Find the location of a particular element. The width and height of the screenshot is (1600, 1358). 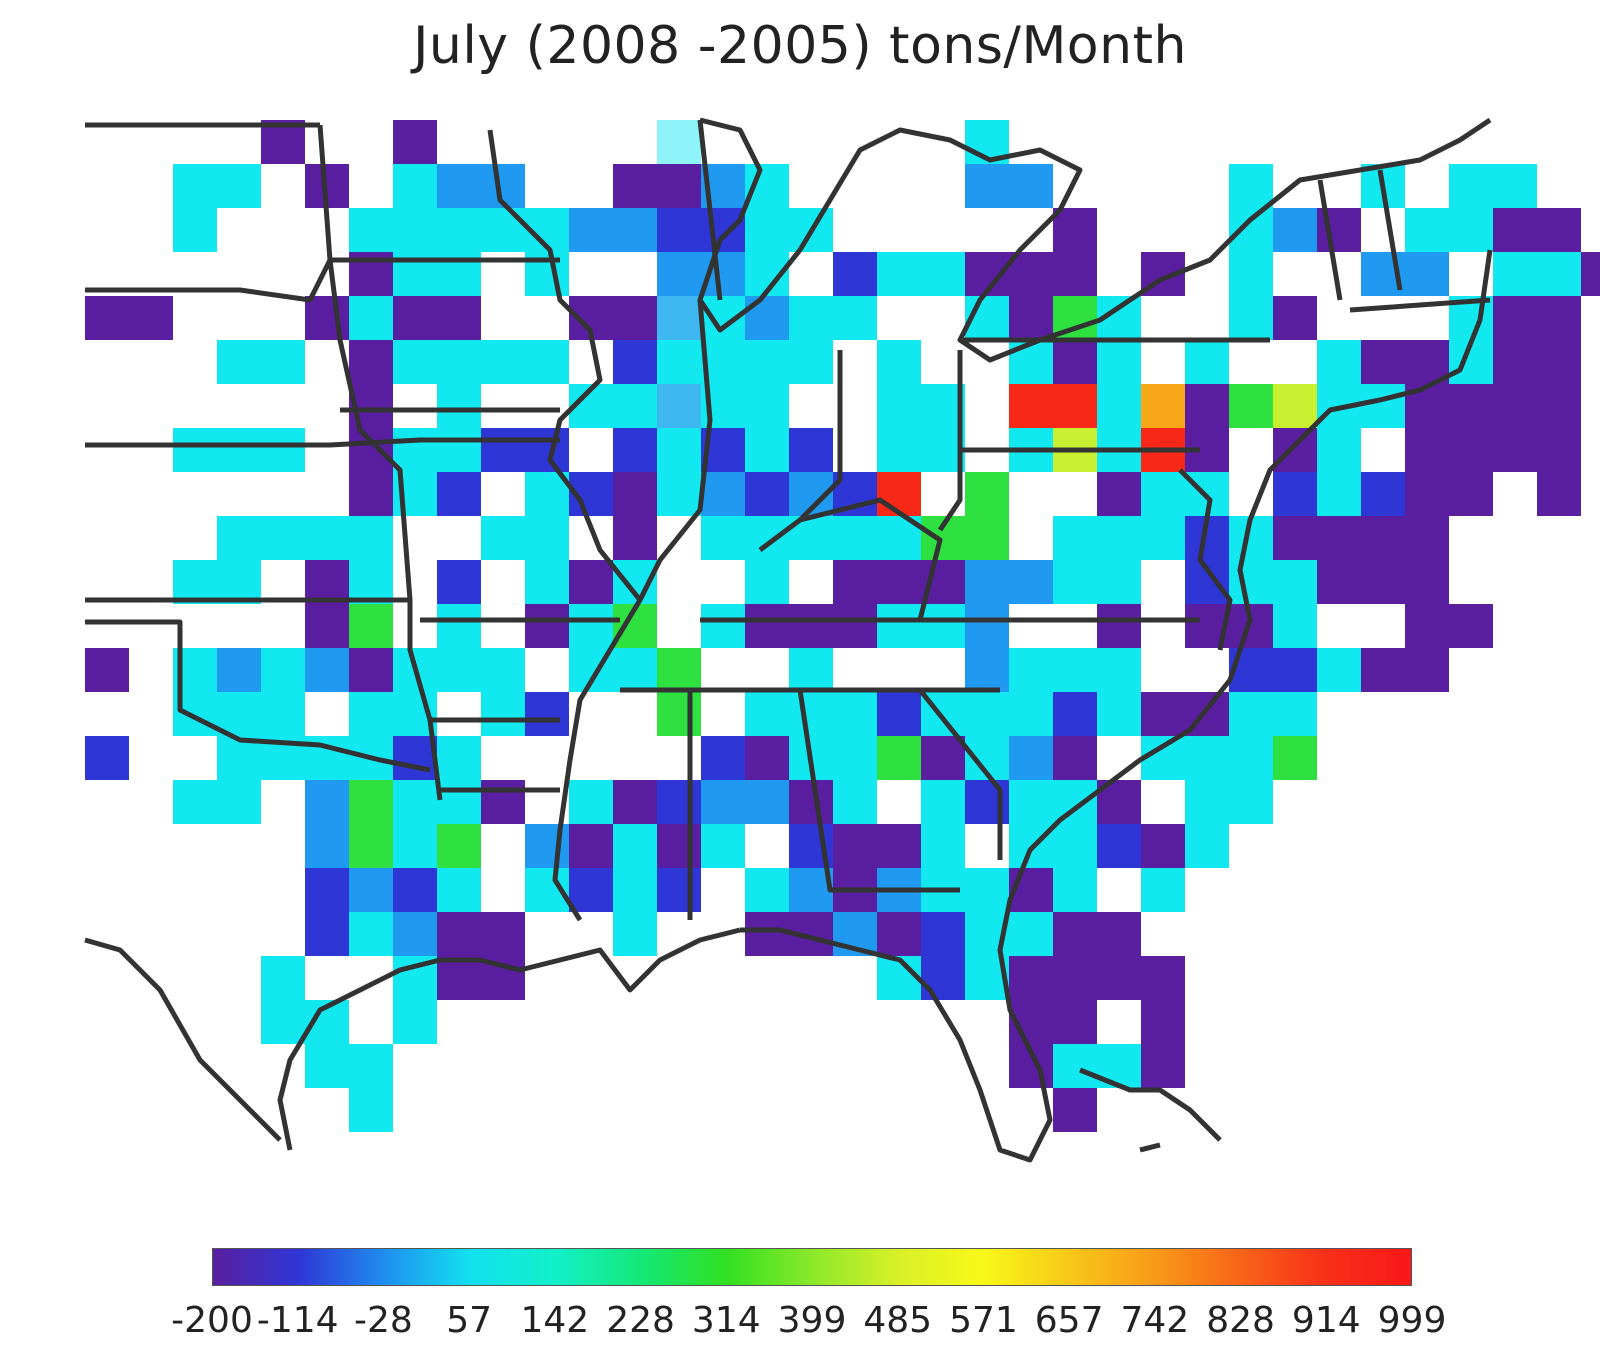

colorbar-tick-label: 571 is located at coordinates (983, 1320).